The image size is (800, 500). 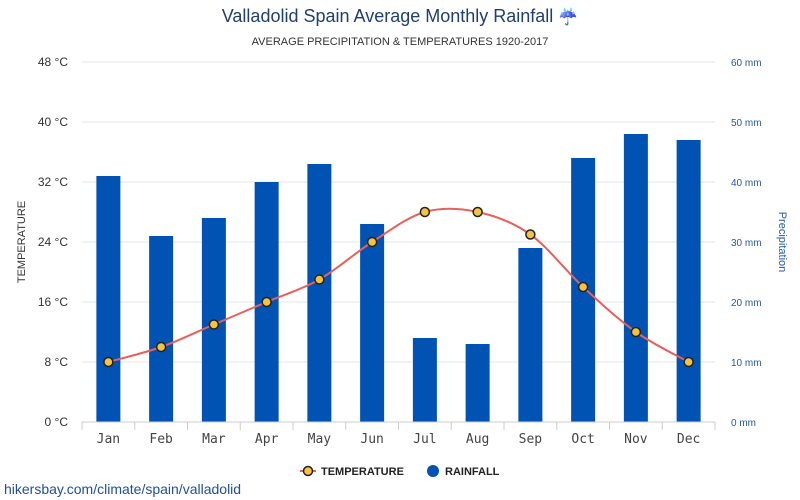 I want to click on y2-tick-label: 20 mm, so click(x=746, y=303).